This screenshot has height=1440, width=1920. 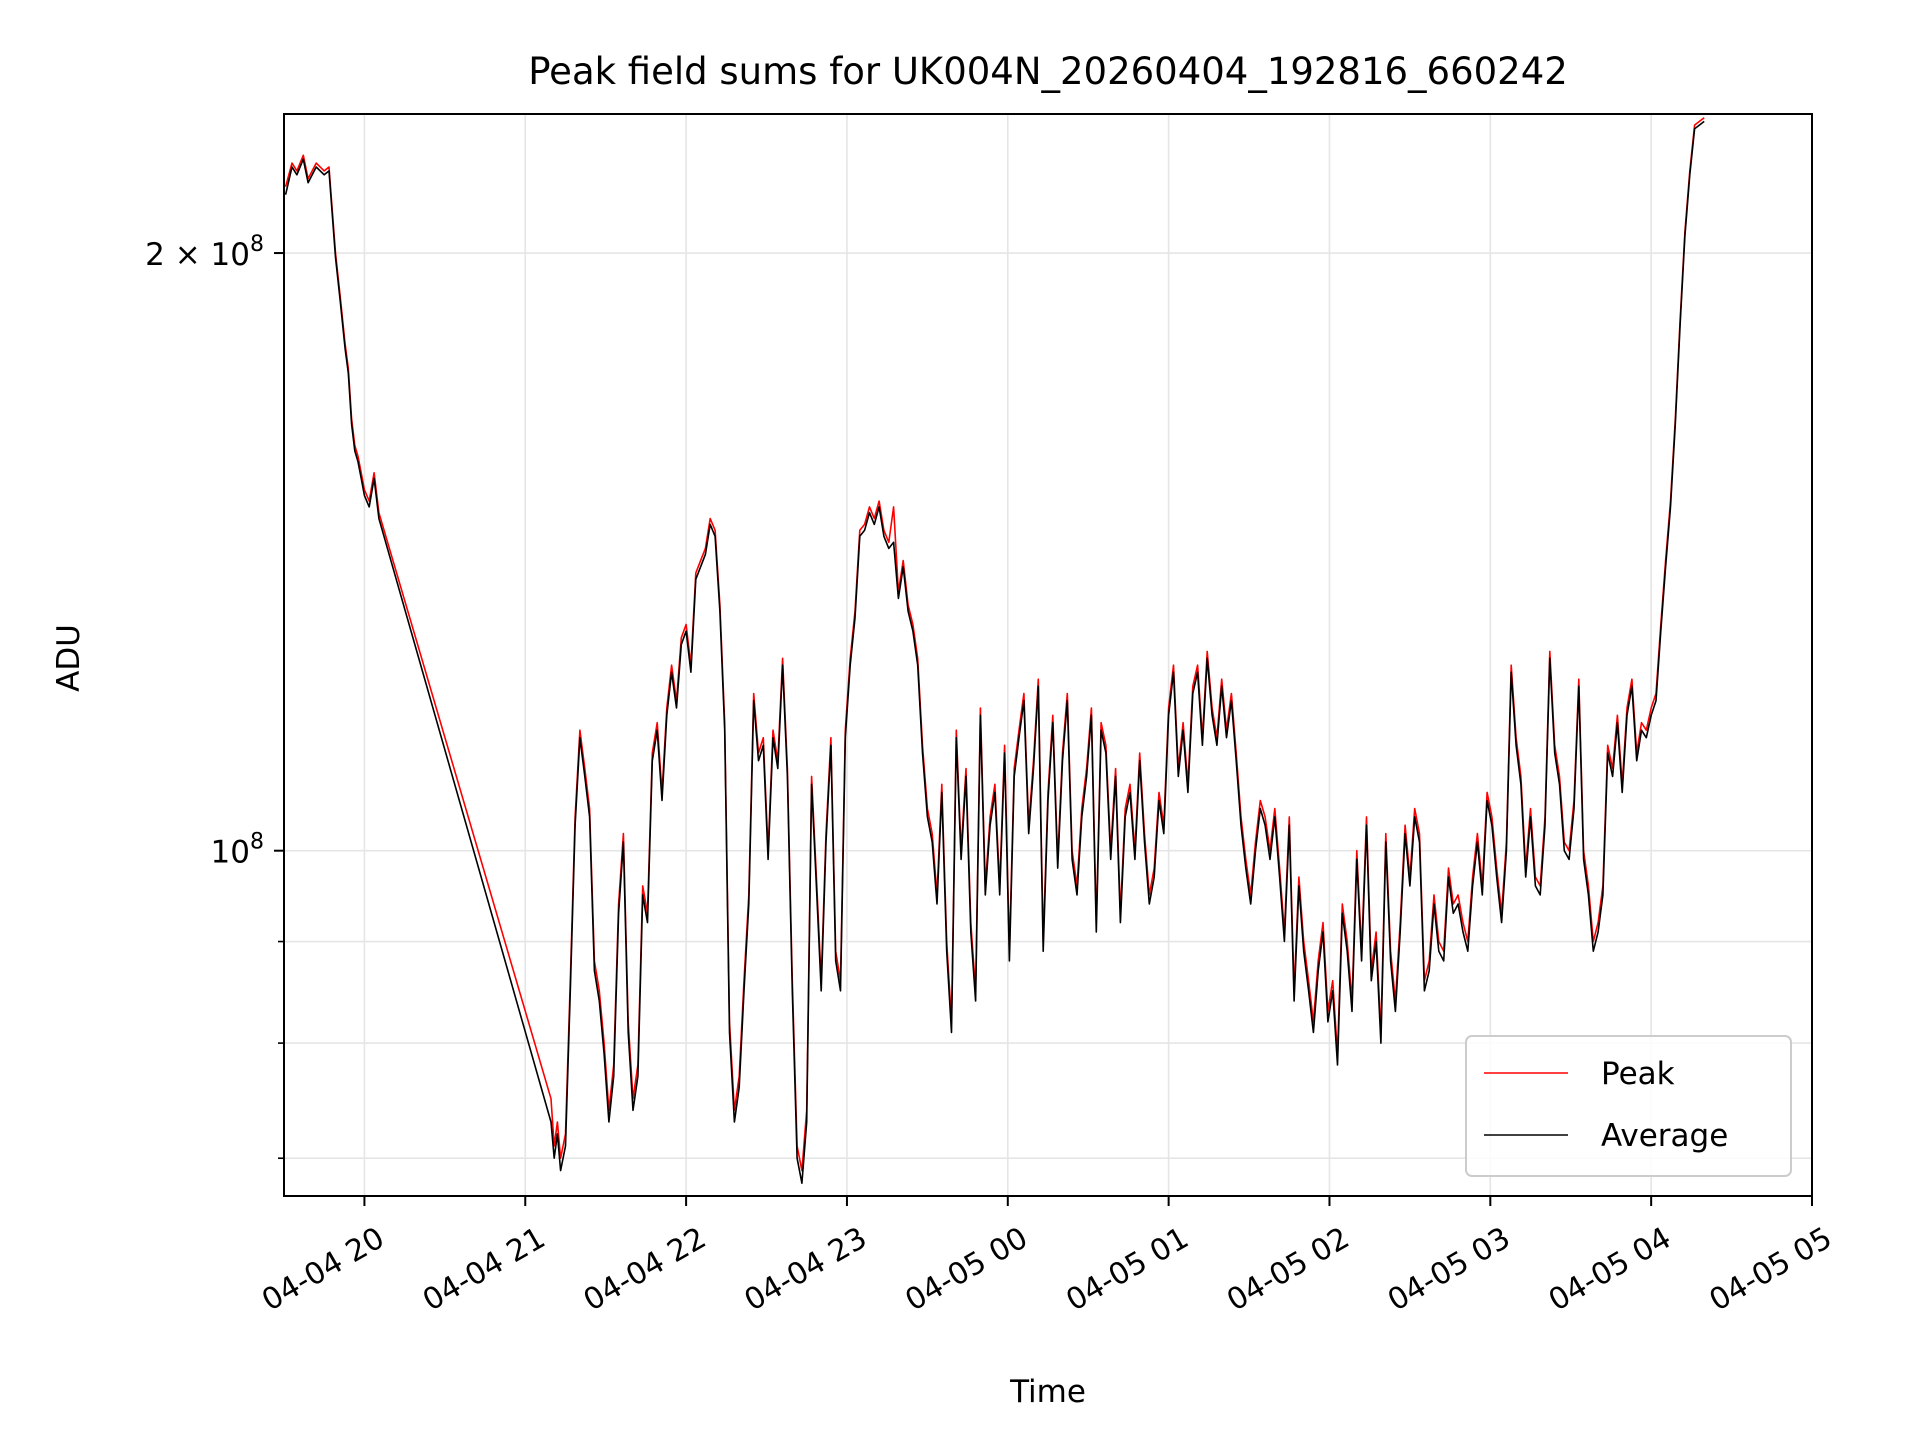 I want to click on x-axis-label: Time, so click(x=1047, y=1392).